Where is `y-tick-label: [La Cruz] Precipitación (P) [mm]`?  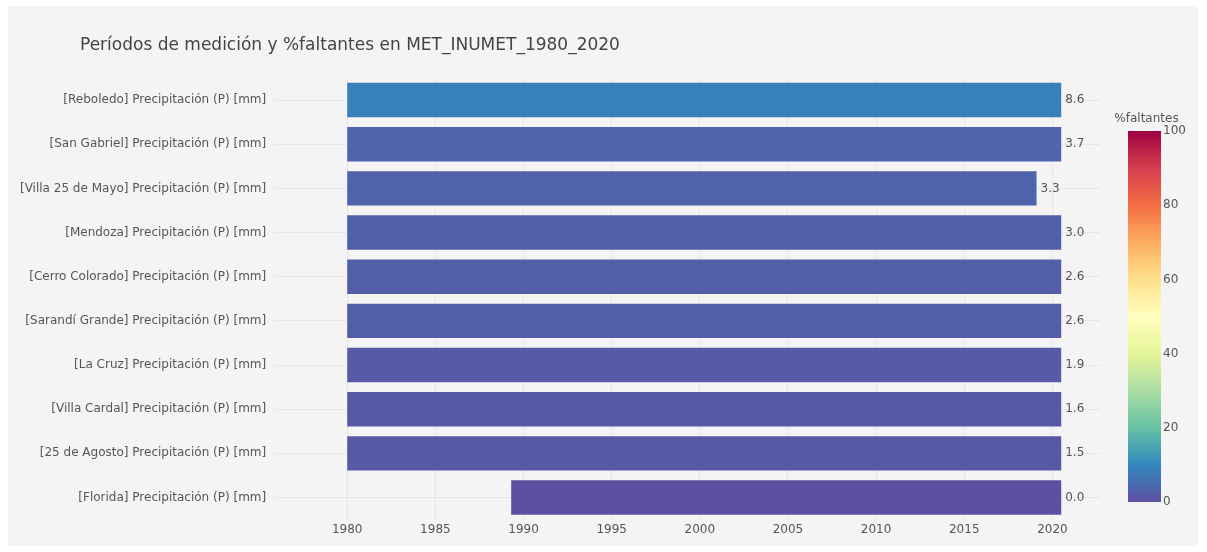
y-tick-label: [La Cruz] Precipitación (P) [mm] is located at coordinates (170, 364).